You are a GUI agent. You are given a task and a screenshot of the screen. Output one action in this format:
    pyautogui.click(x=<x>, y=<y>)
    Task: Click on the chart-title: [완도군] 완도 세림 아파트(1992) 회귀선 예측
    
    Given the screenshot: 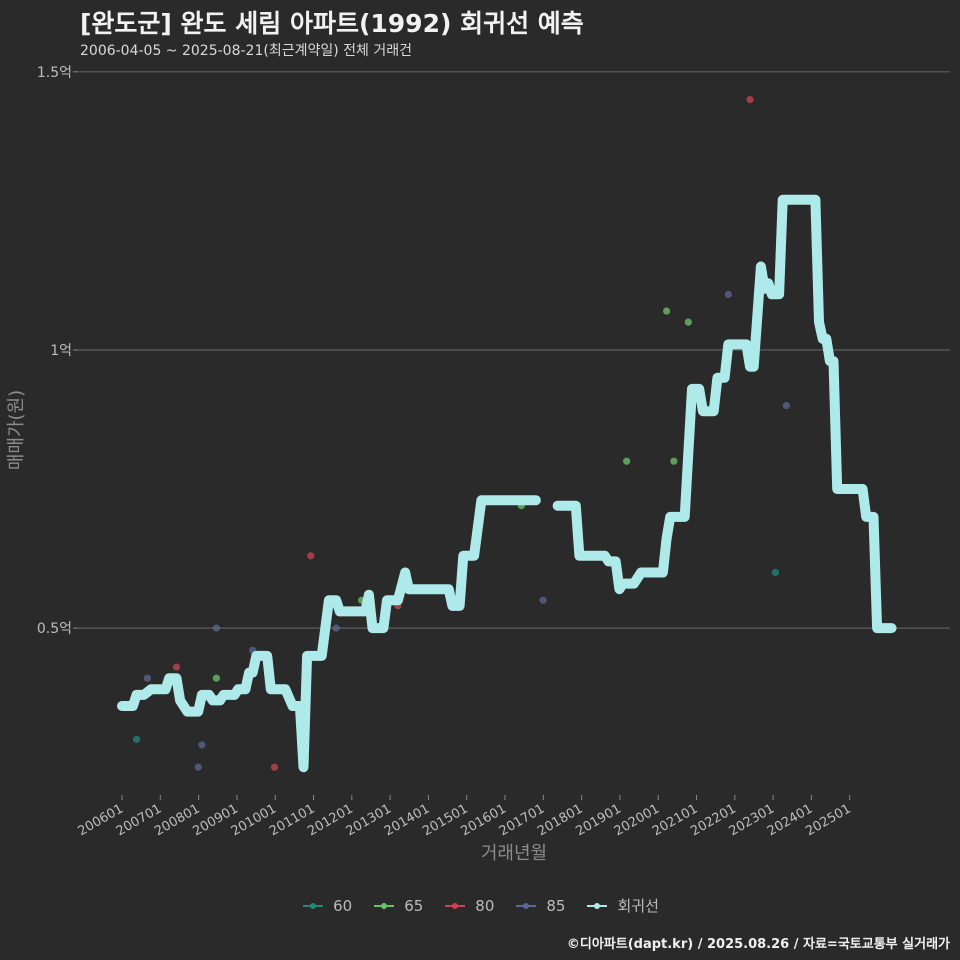 What is the action you would take?
    pyautogui.click(x=332, y=23)
    